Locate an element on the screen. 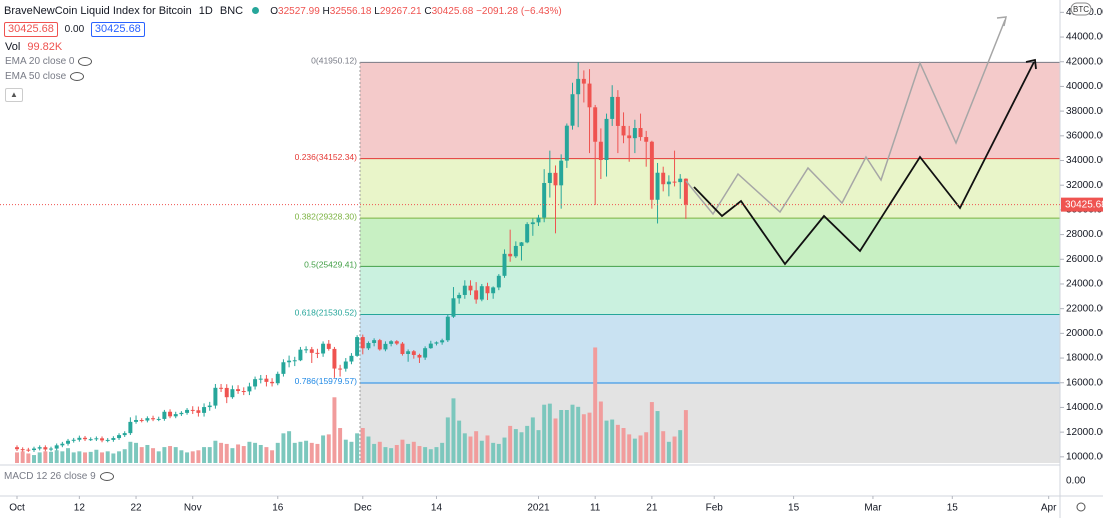 This screenshot has height=518, width=1103. y-tick-label: 34000.00 is located at coordinates (1084, 160).